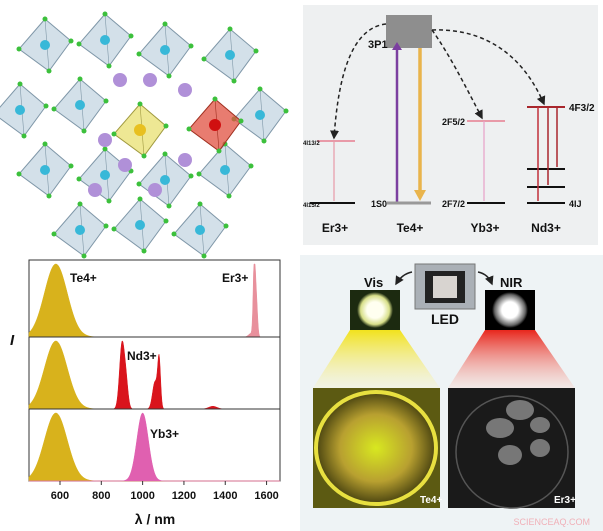 This screenshot has width=603, height=531. I want to click on led-chip, so click(445, 287).